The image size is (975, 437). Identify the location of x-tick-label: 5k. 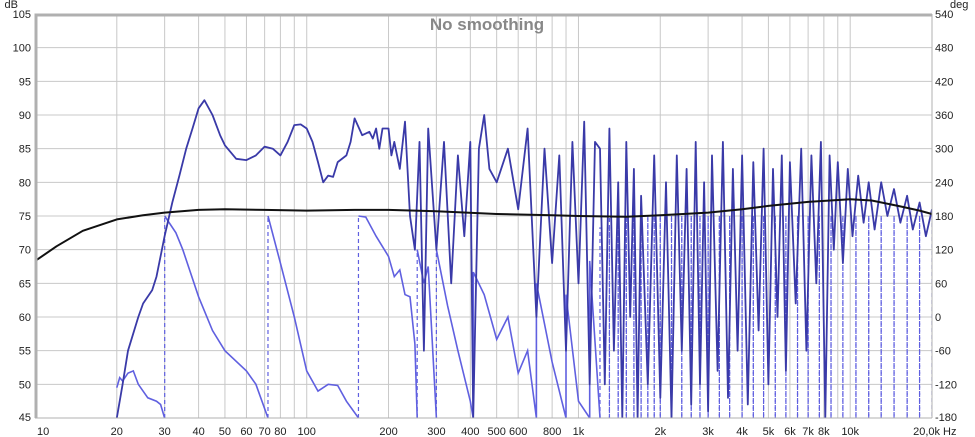
(769, 431).